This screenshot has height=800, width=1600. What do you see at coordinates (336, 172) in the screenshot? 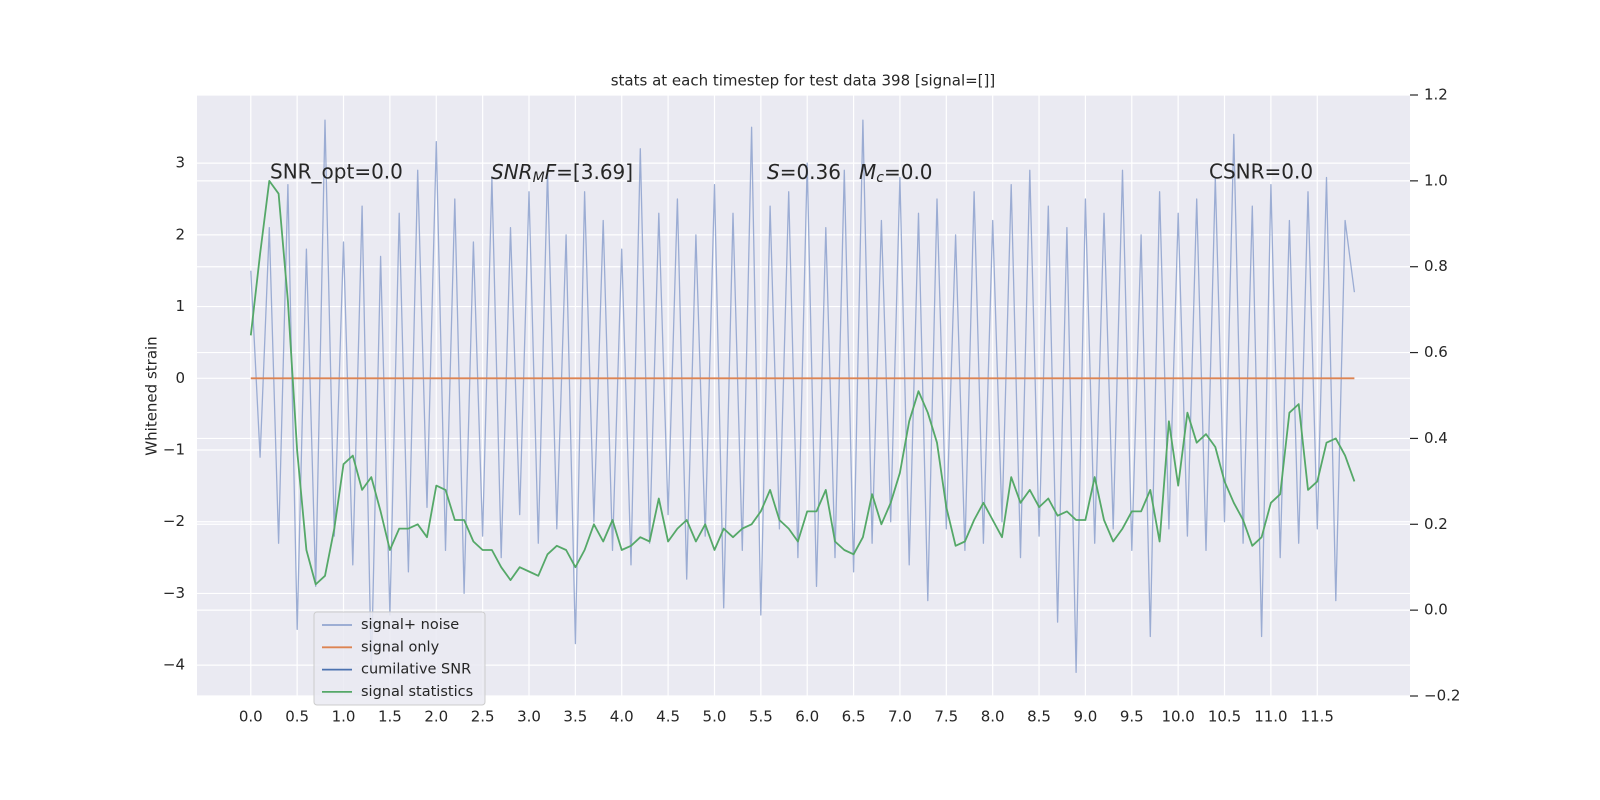
I see `annotation: SNR_opt=0.0` at bounding box center [336, 172].